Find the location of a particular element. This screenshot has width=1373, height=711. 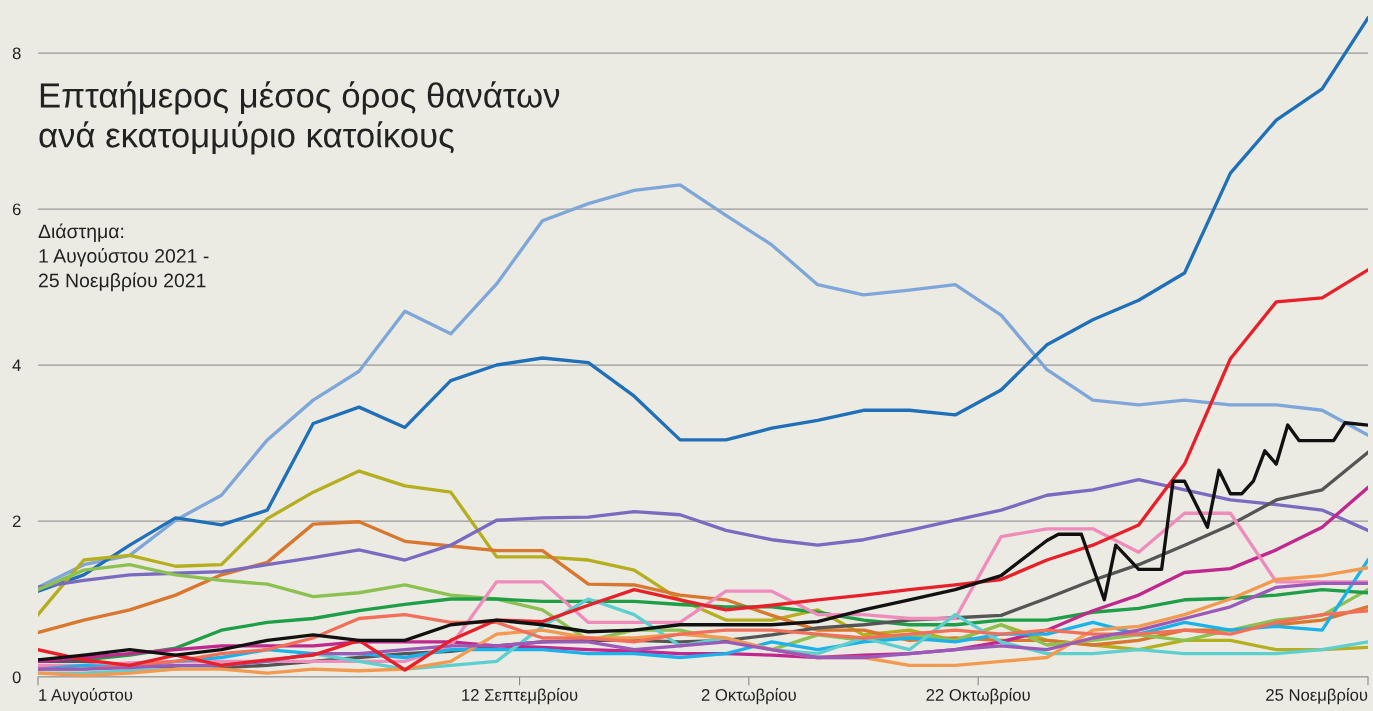

y-tick-label: 4 is located at coordinates (16, 365).